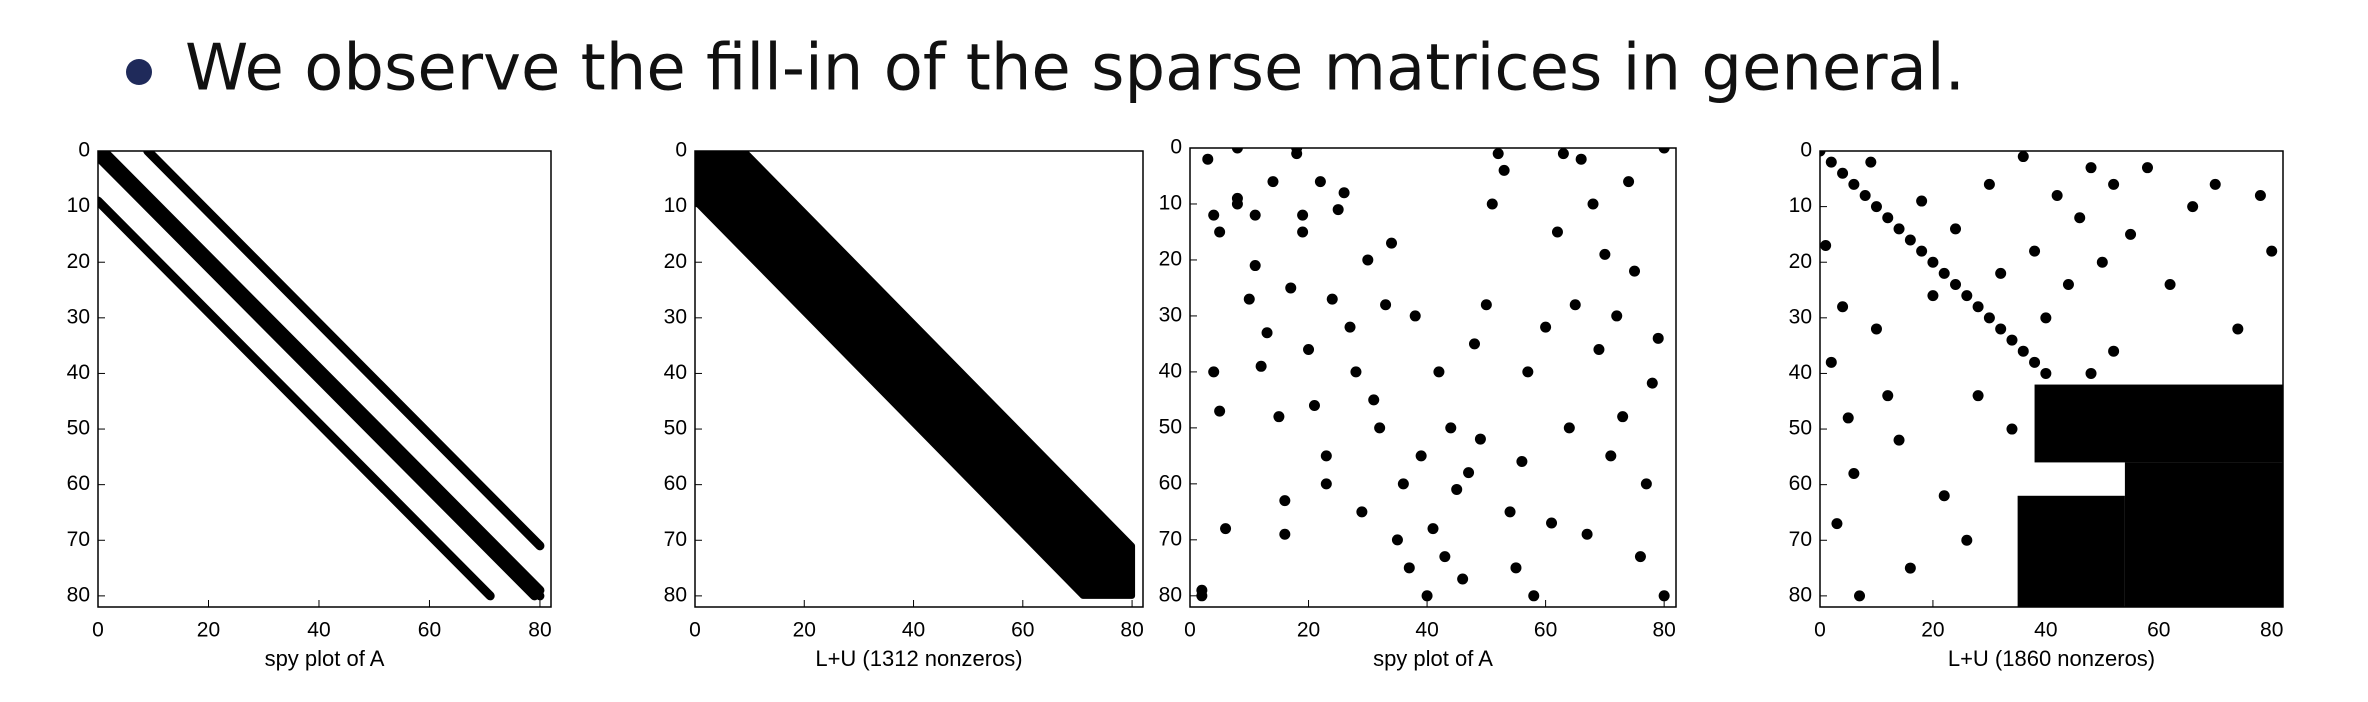 Image resolution: width=2368 pixels, height=702 pixels. I want to click on x-axis-label: spy plot of A, so click(325, 658).